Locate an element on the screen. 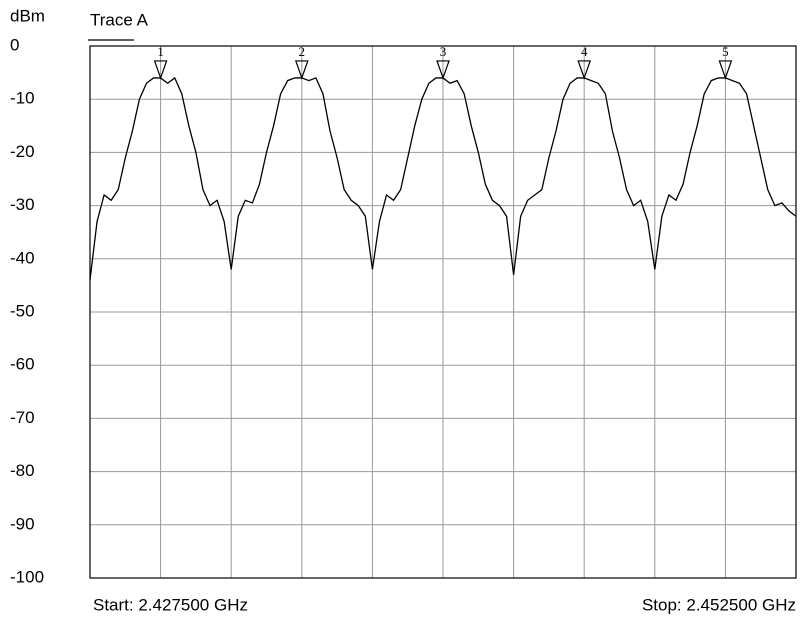  y-tick-label: -100 is located at coordinates (27, 576).